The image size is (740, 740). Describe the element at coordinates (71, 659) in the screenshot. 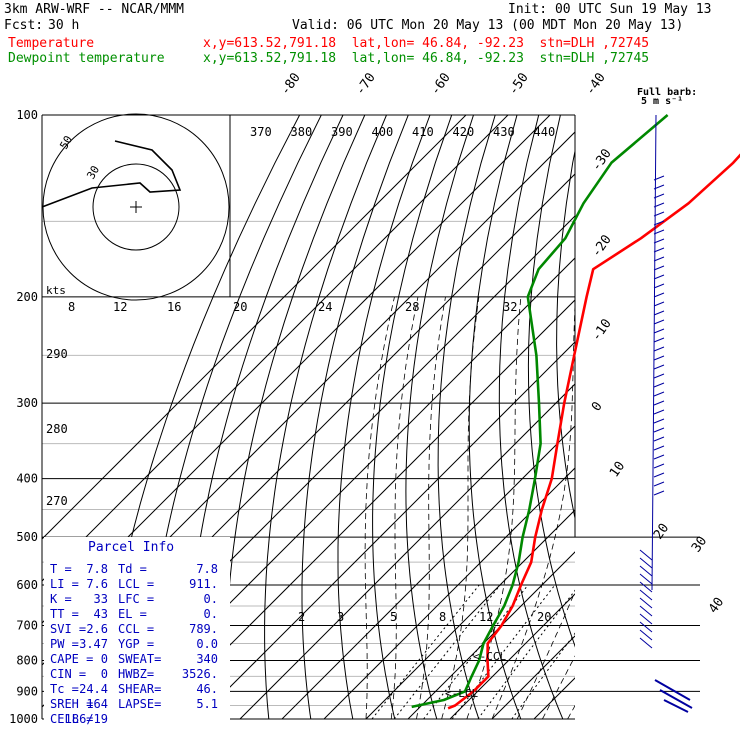

I see `parcel-info-cell: CAPE =` at that location.